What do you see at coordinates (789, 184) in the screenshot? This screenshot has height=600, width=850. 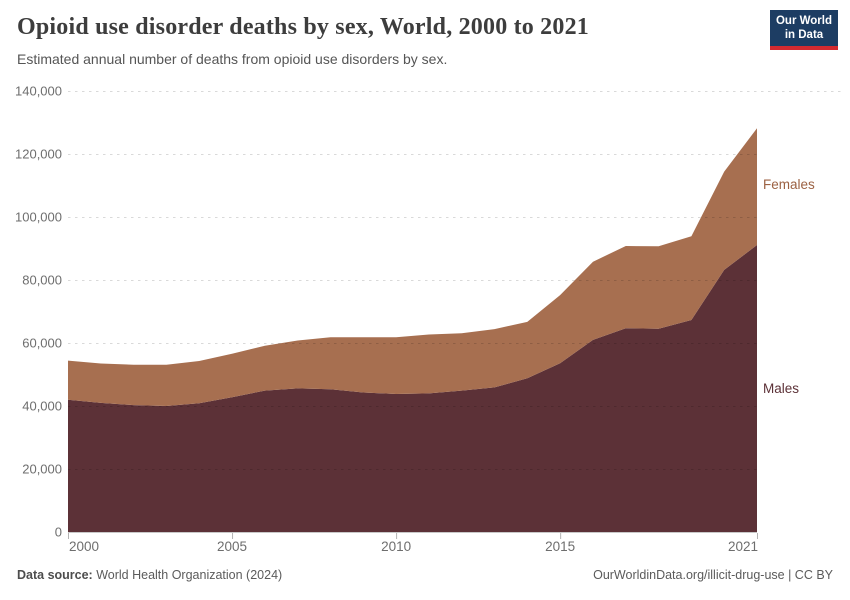 I see `series-label-females: Females` at bounding box center [789, 184].